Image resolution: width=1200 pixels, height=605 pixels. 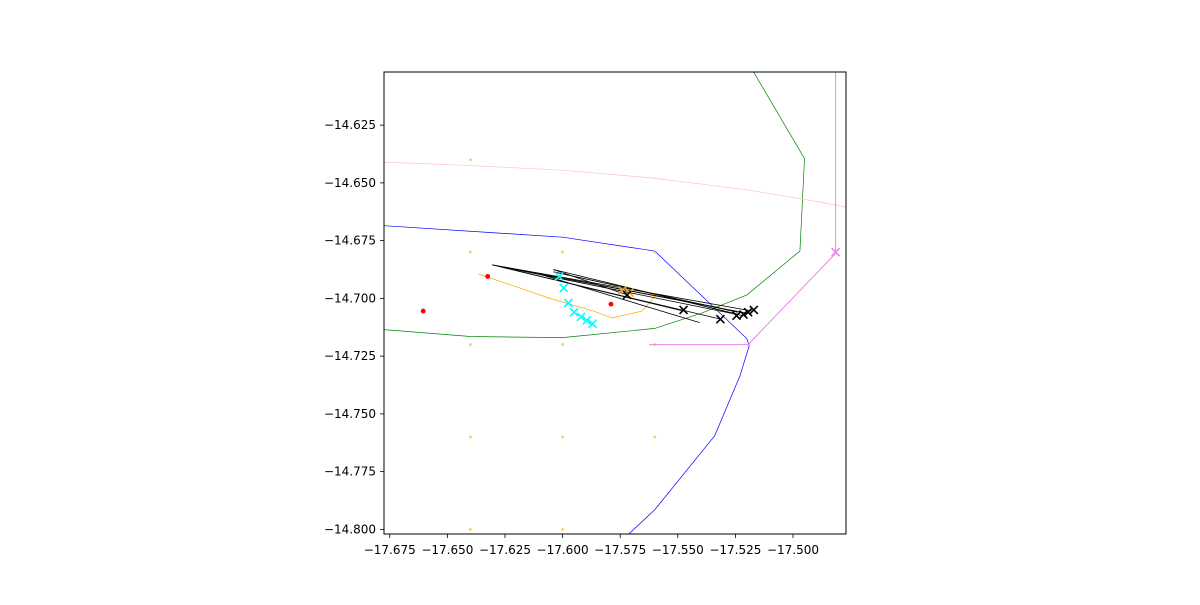 I want to click on x-tick-label: −17.525, so click(x=735, y=550).